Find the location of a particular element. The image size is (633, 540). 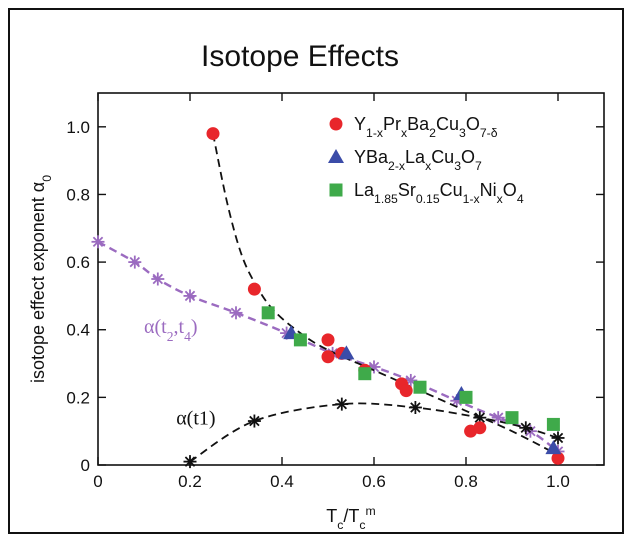

x-tick-label: 0 is located at coordinates (97, 481).